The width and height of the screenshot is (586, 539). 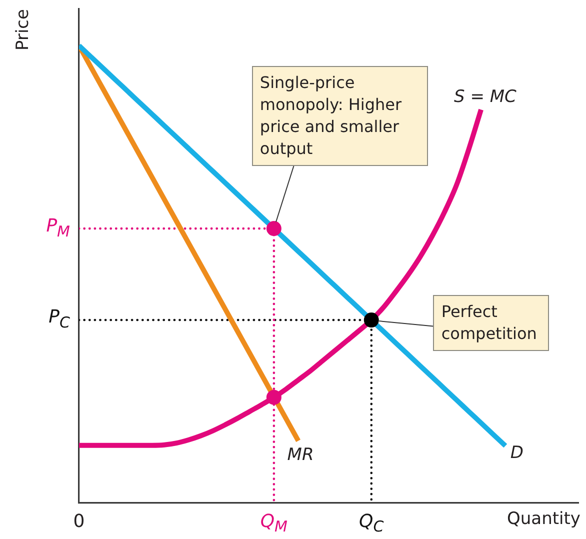 I want to click on callout-box: Perfect competition, so click(x=491, y=323).